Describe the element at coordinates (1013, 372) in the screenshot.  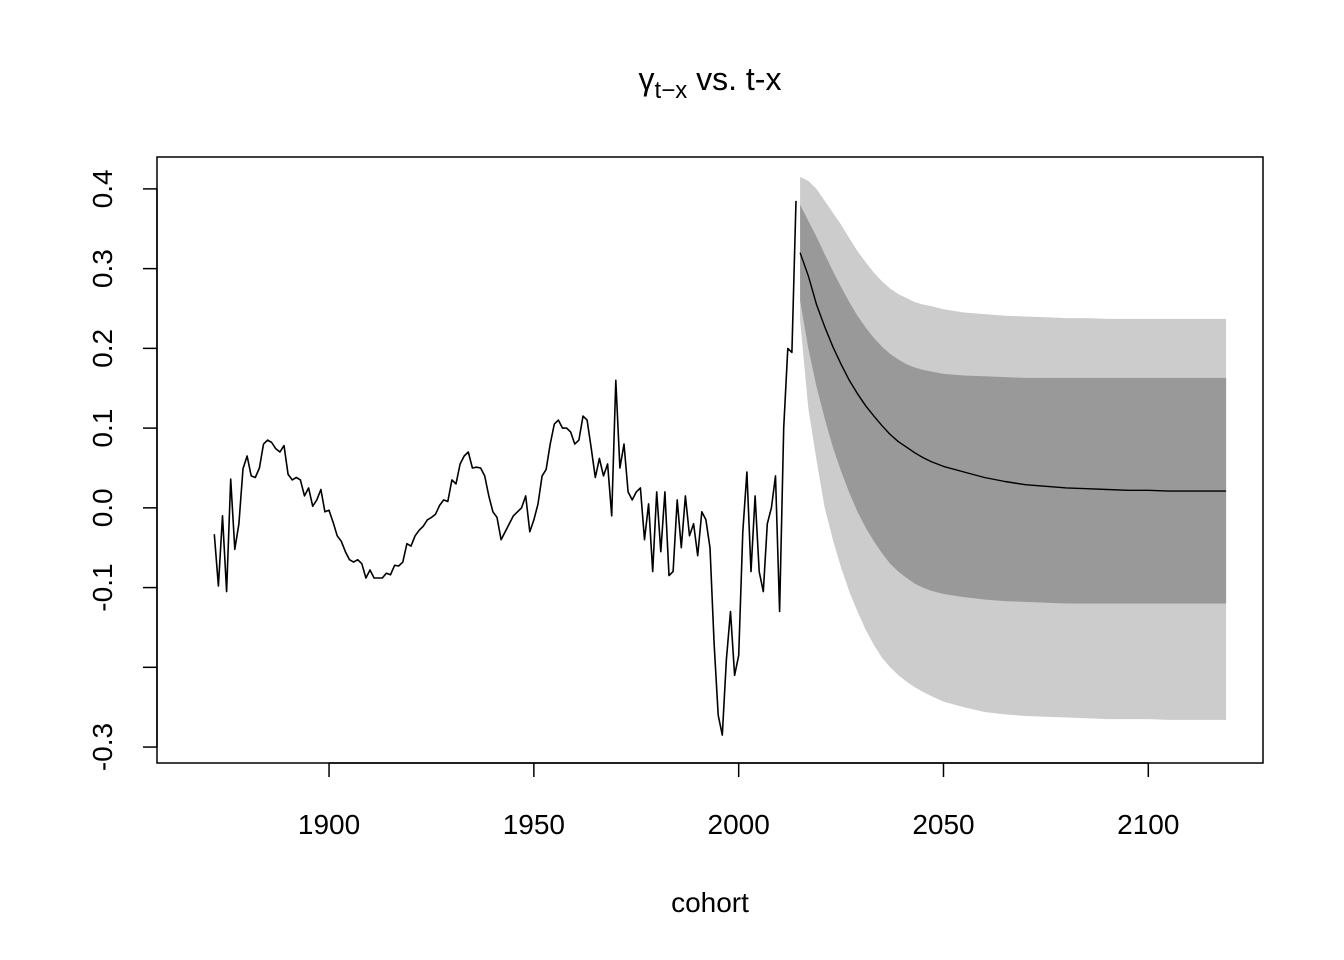
I see `forecast-mean-line` at that location.